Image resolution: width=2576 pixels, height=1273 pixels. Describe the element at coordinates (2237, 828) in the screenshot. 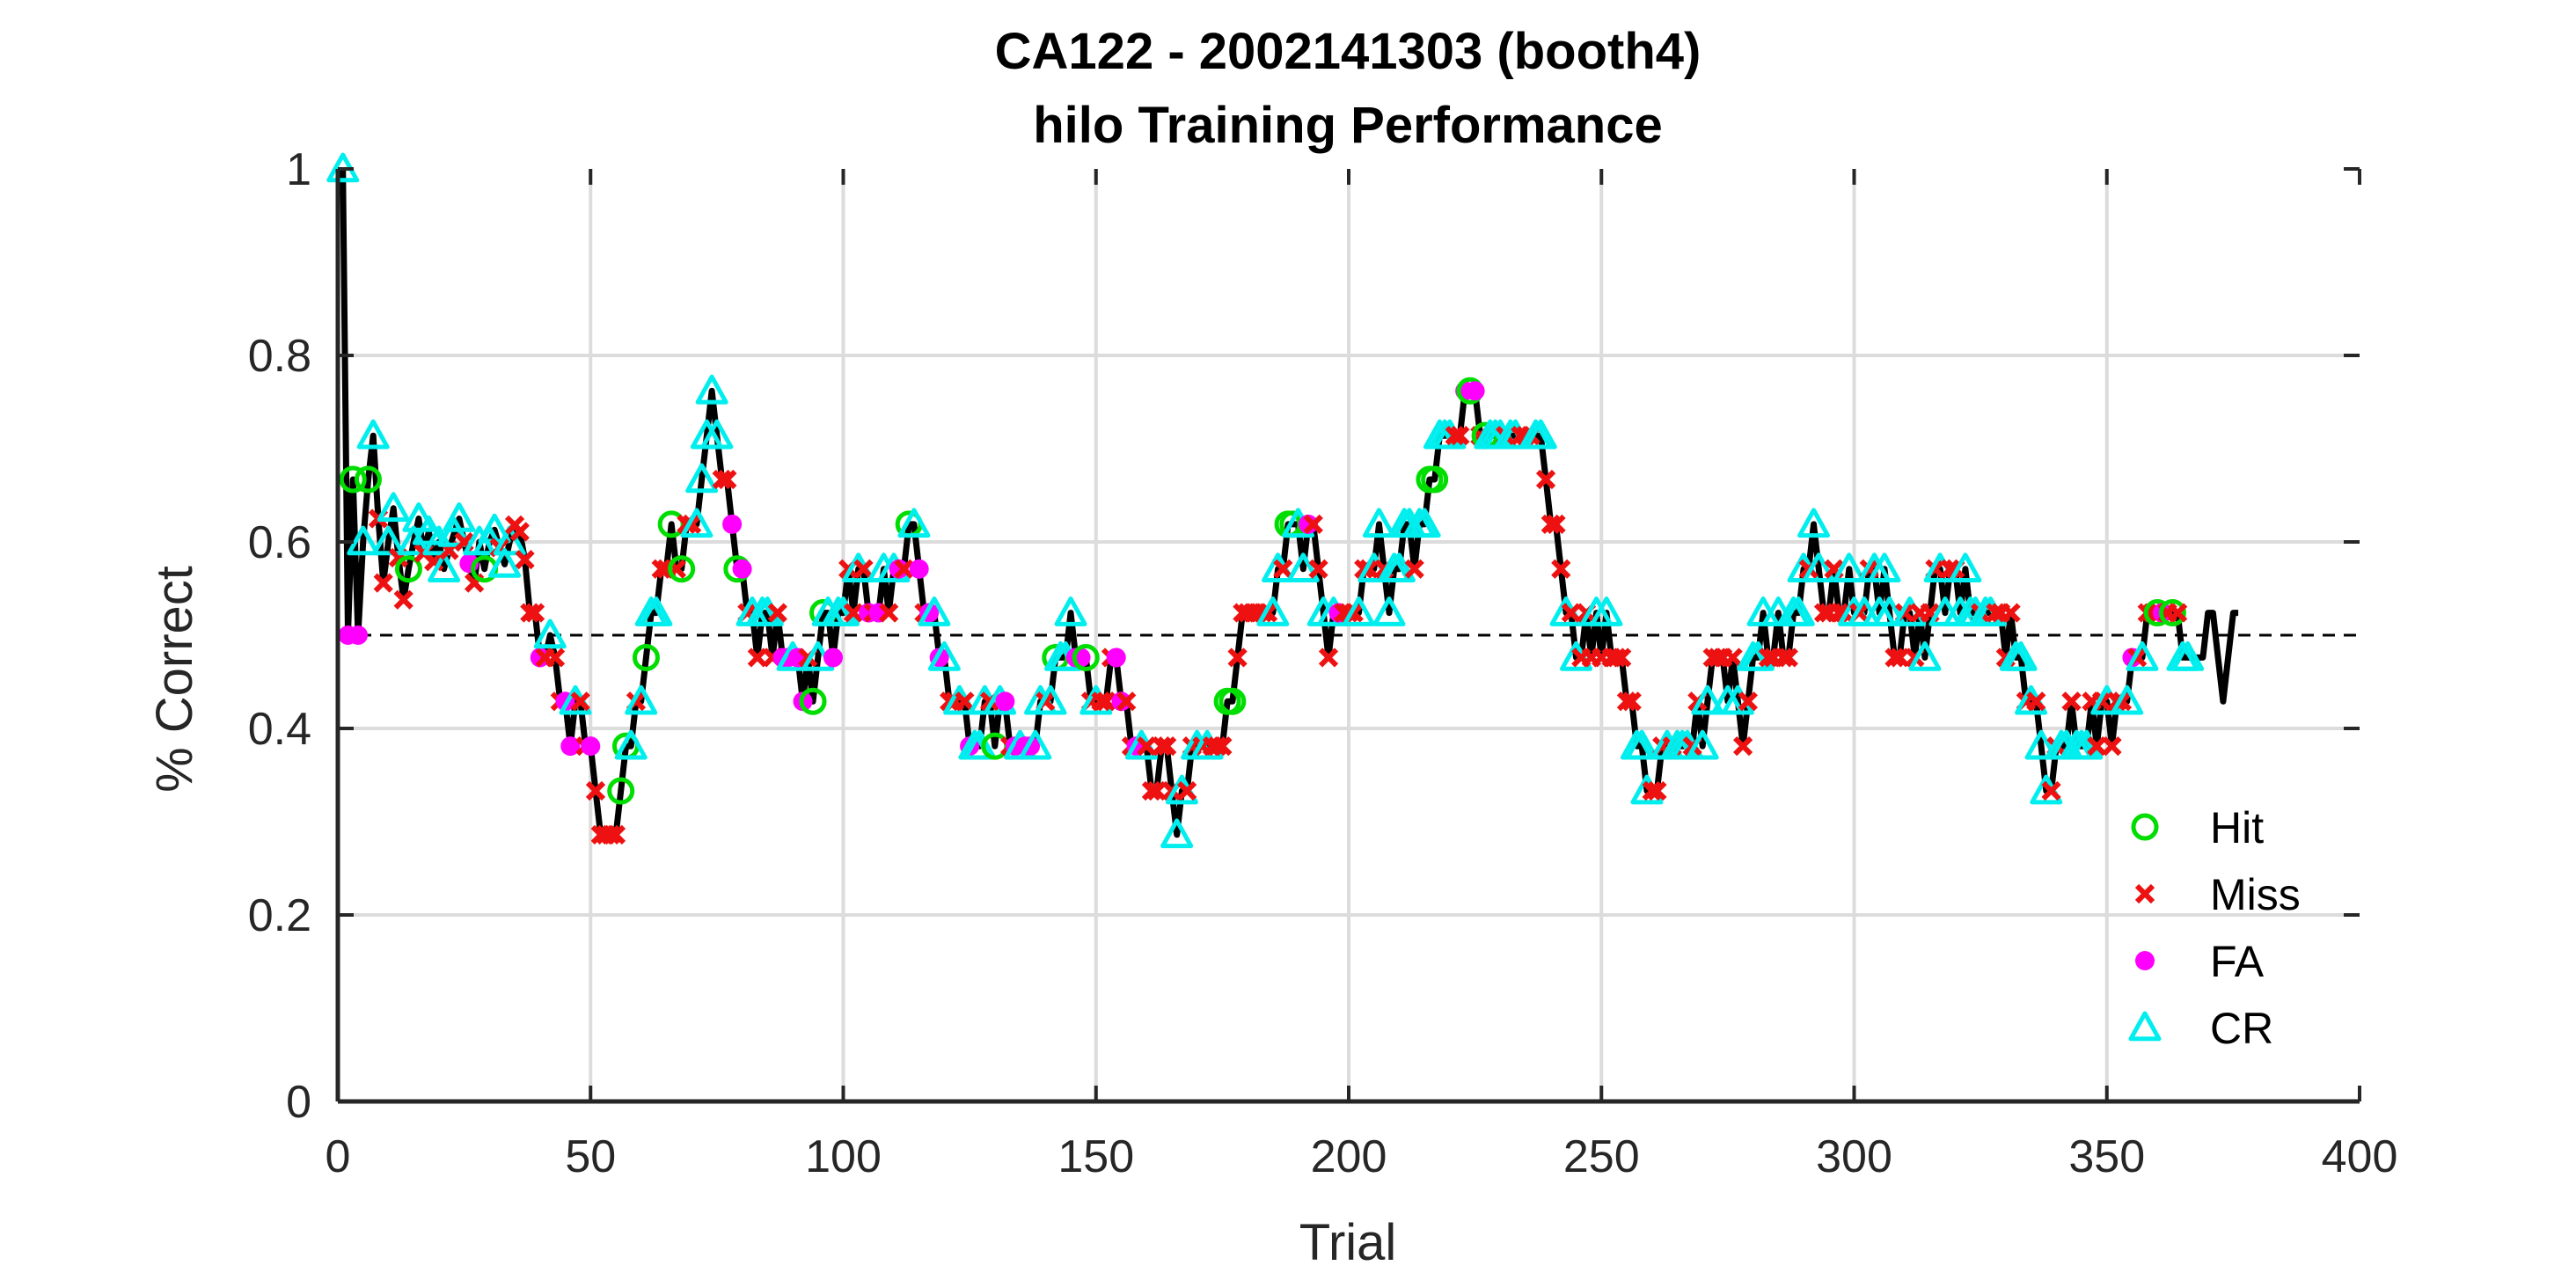

I see `legend-label: Hit` at that location.